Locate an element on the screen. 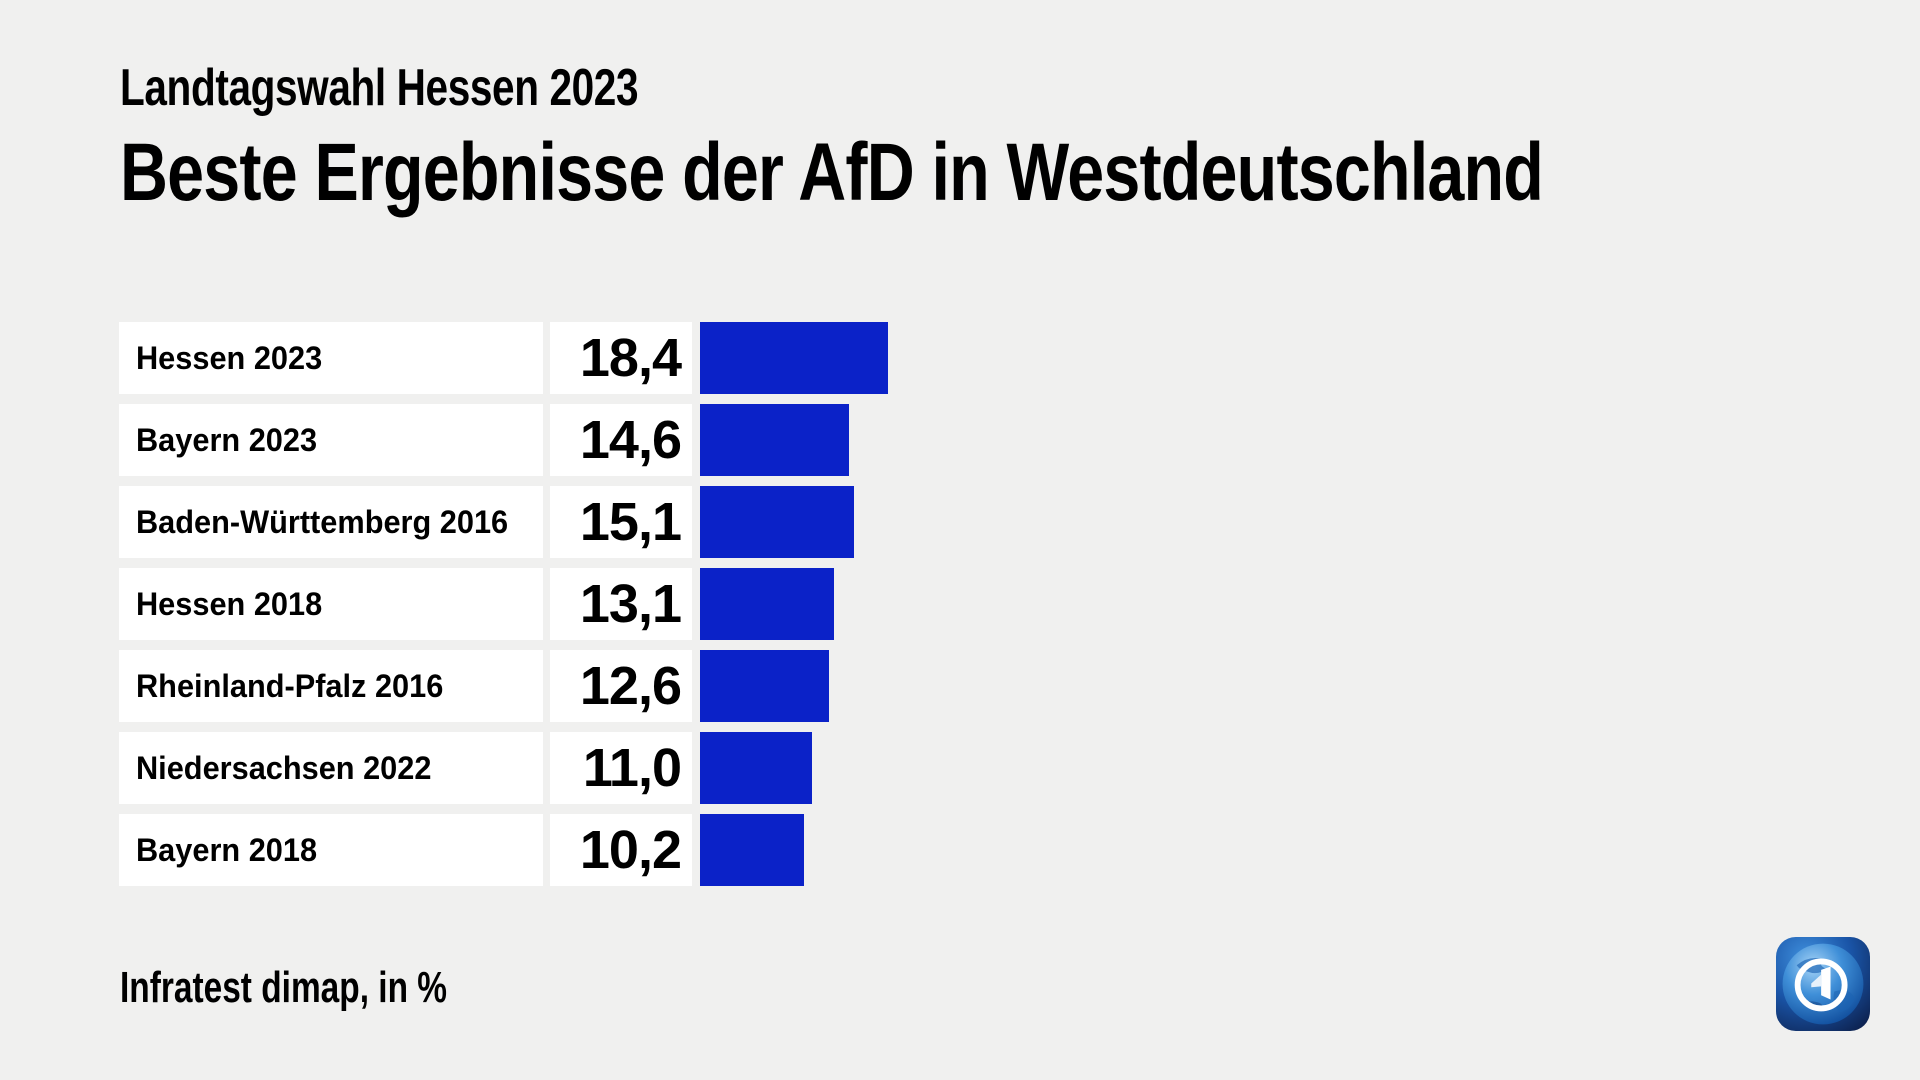  table-row: Bayern 2023 14,6 is located at coordinates (503, 440).